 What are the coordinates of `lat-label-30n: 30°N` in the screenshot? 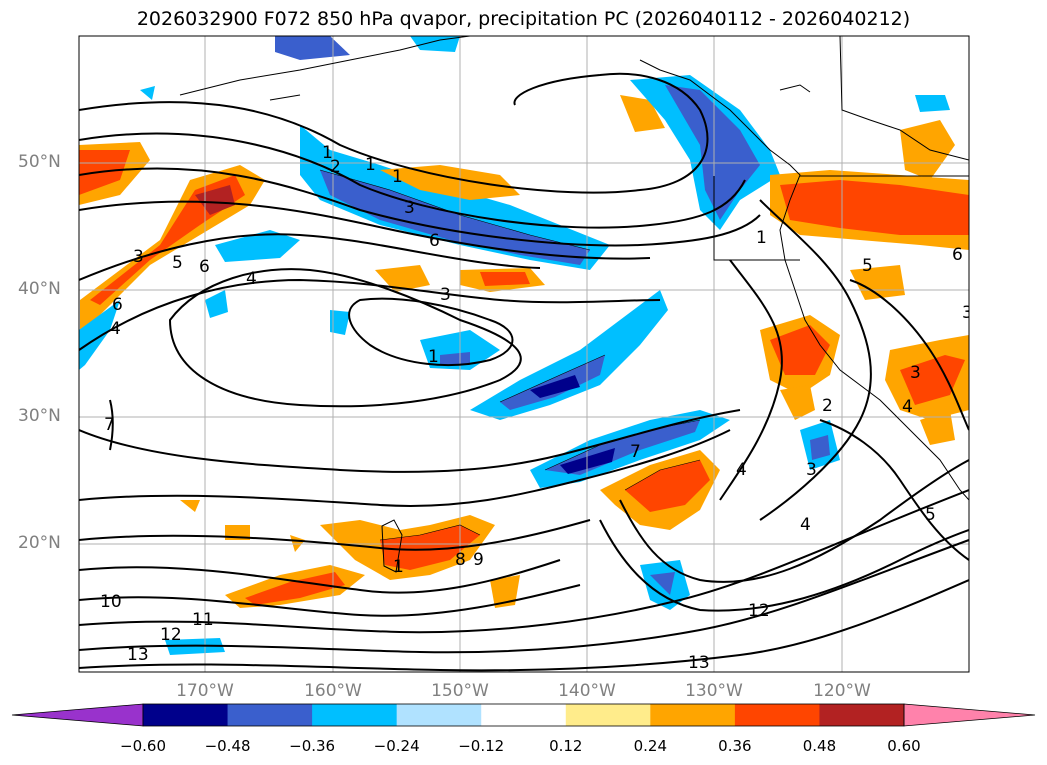 It's located at (39, 416).